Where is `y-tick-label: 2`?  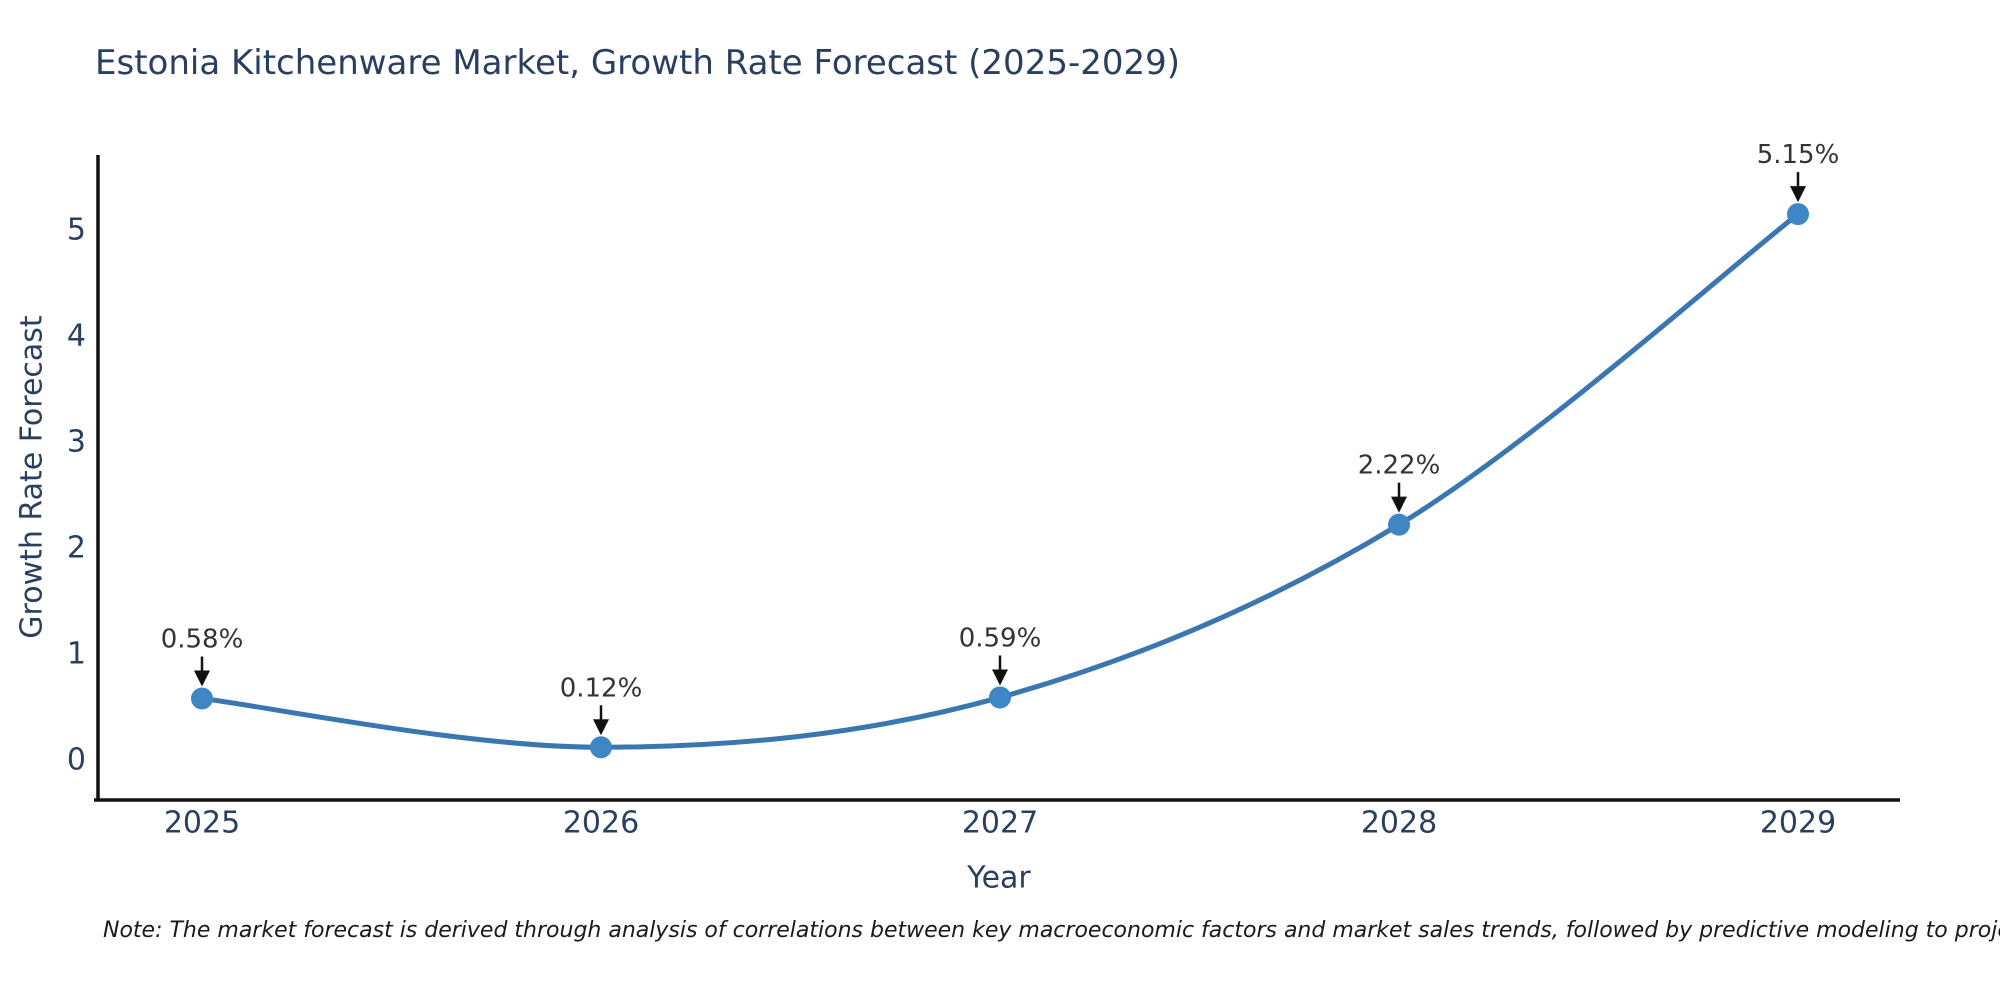
y-tick-label: 2 is located at coordinates (76, 548).